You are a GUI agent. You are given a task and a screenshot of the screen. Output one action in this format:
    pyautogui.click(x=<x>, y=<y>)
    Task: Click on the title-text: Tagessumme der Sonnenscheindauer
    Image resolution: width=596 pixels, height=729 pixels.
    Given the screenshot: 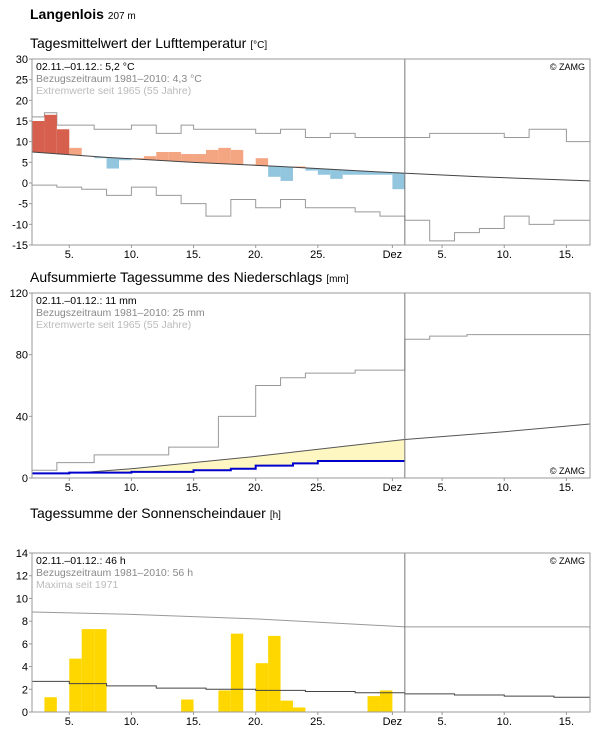 What is the action you would take?
    pyautogui.click(x=148, y=513)
    